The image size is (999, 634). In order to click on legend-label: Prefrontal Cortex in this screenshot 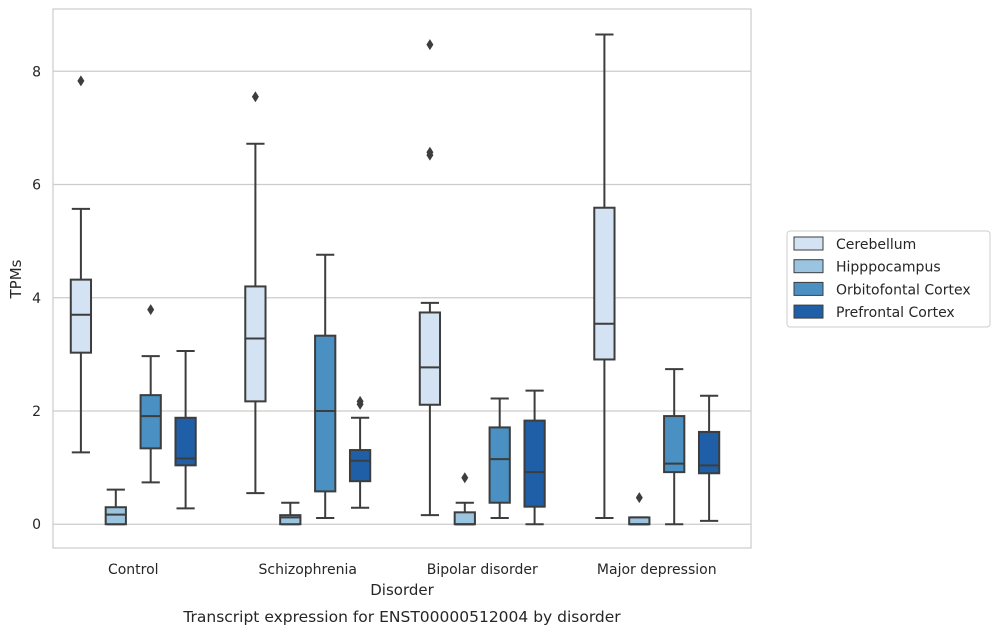, I will do `click(895, 313)`.